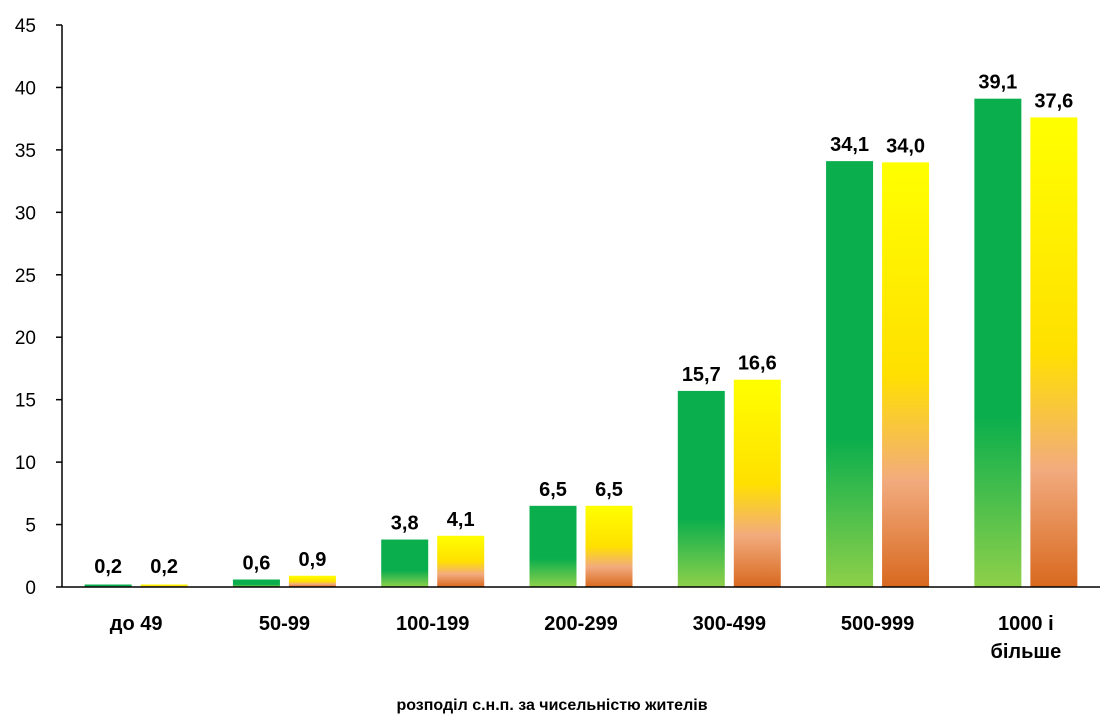  Describe the element at coordinates (39, 307) in the screenshot. I see `y-axis: 0 5 10 15 20 25 30 35 40 45` at that location.